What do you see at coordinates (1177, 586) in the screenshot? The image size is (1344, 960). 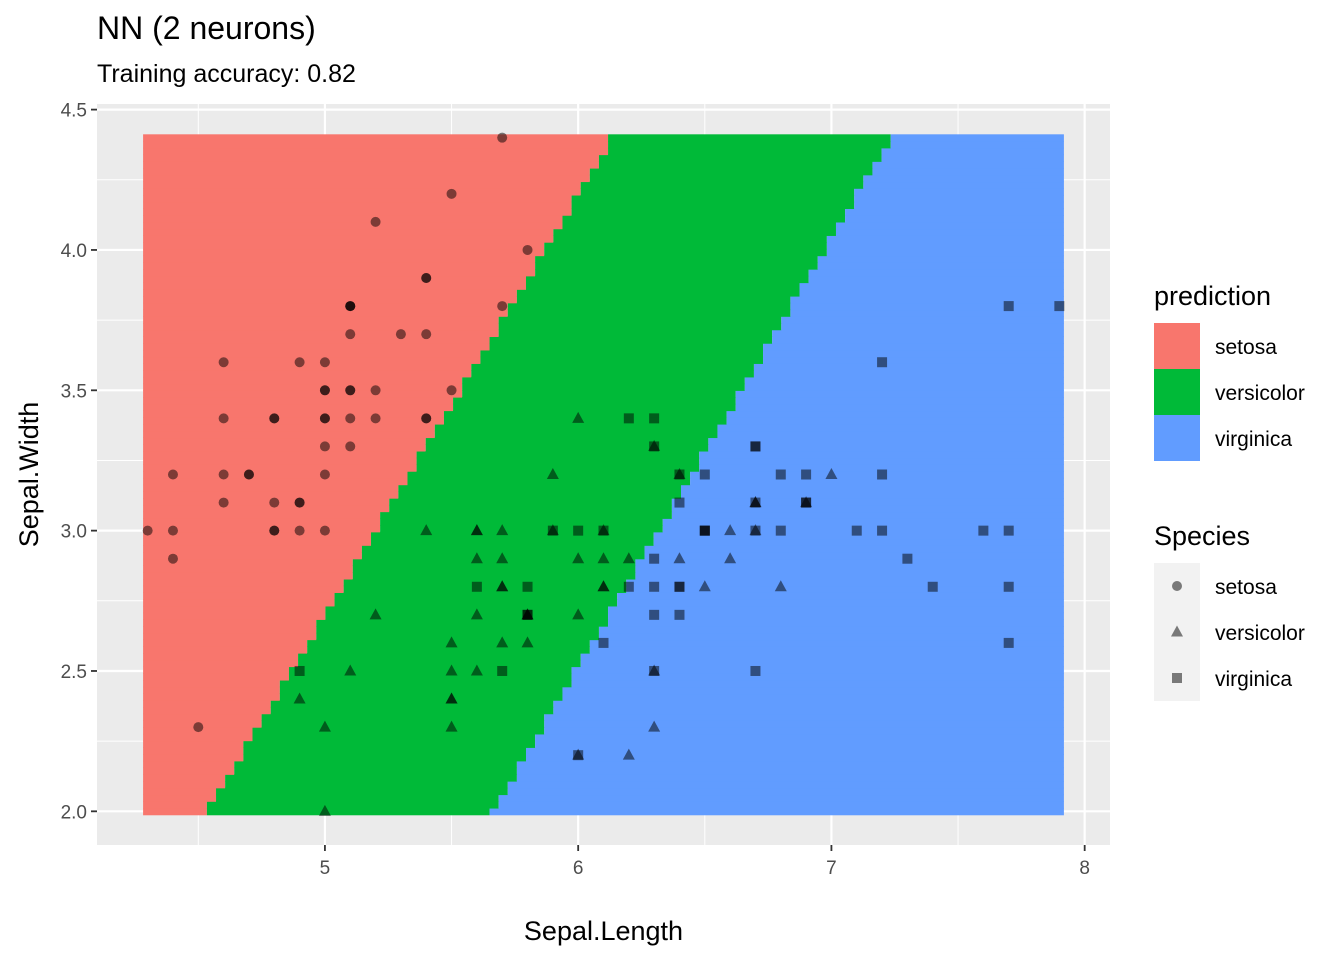 I see `legend-shape-setosa` at bounding box center [1177, 586].